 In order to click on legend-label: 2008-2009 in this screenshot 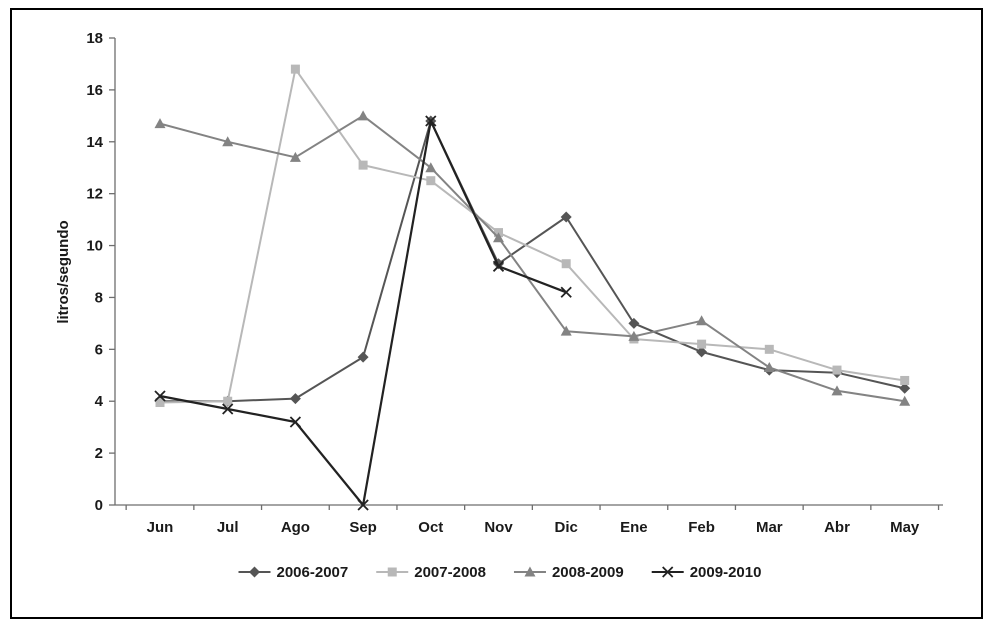, I will do `click(588, 572)`.